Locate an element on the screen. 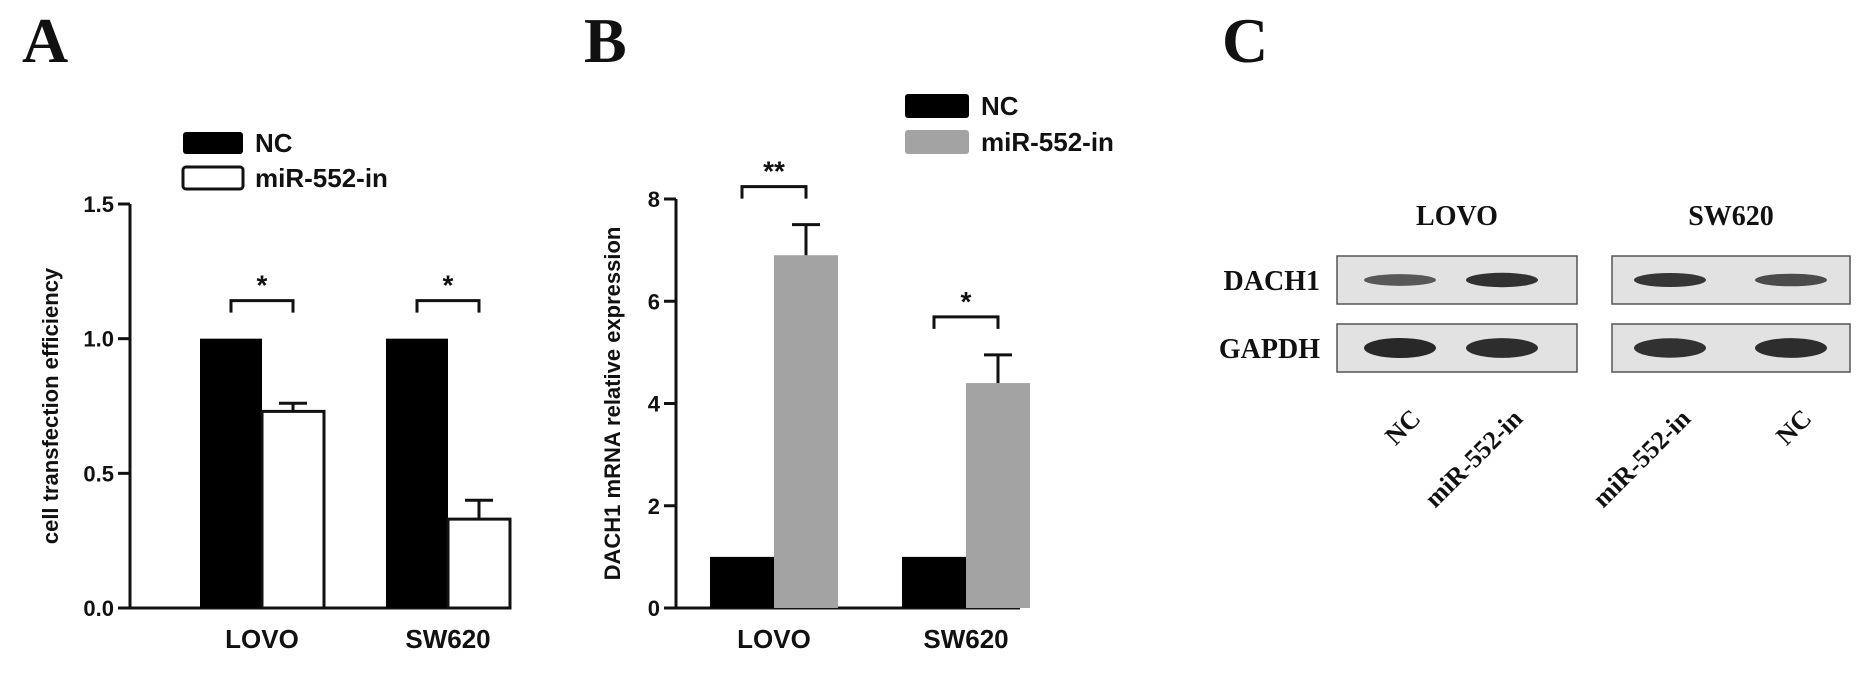 The image size is (1869, 673). blot-group-title: LOVO is located at coordinates (1457, 216).